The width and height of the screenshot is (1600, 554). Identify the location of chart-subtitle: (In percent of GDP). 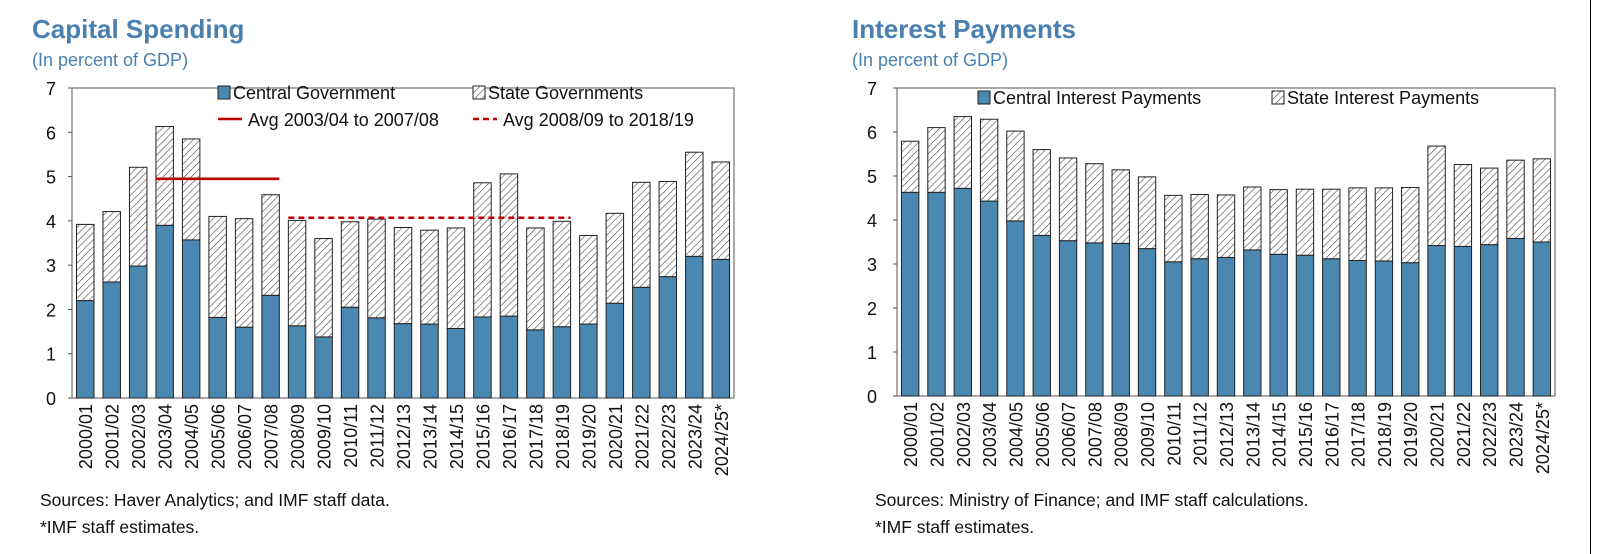
(110, 60).